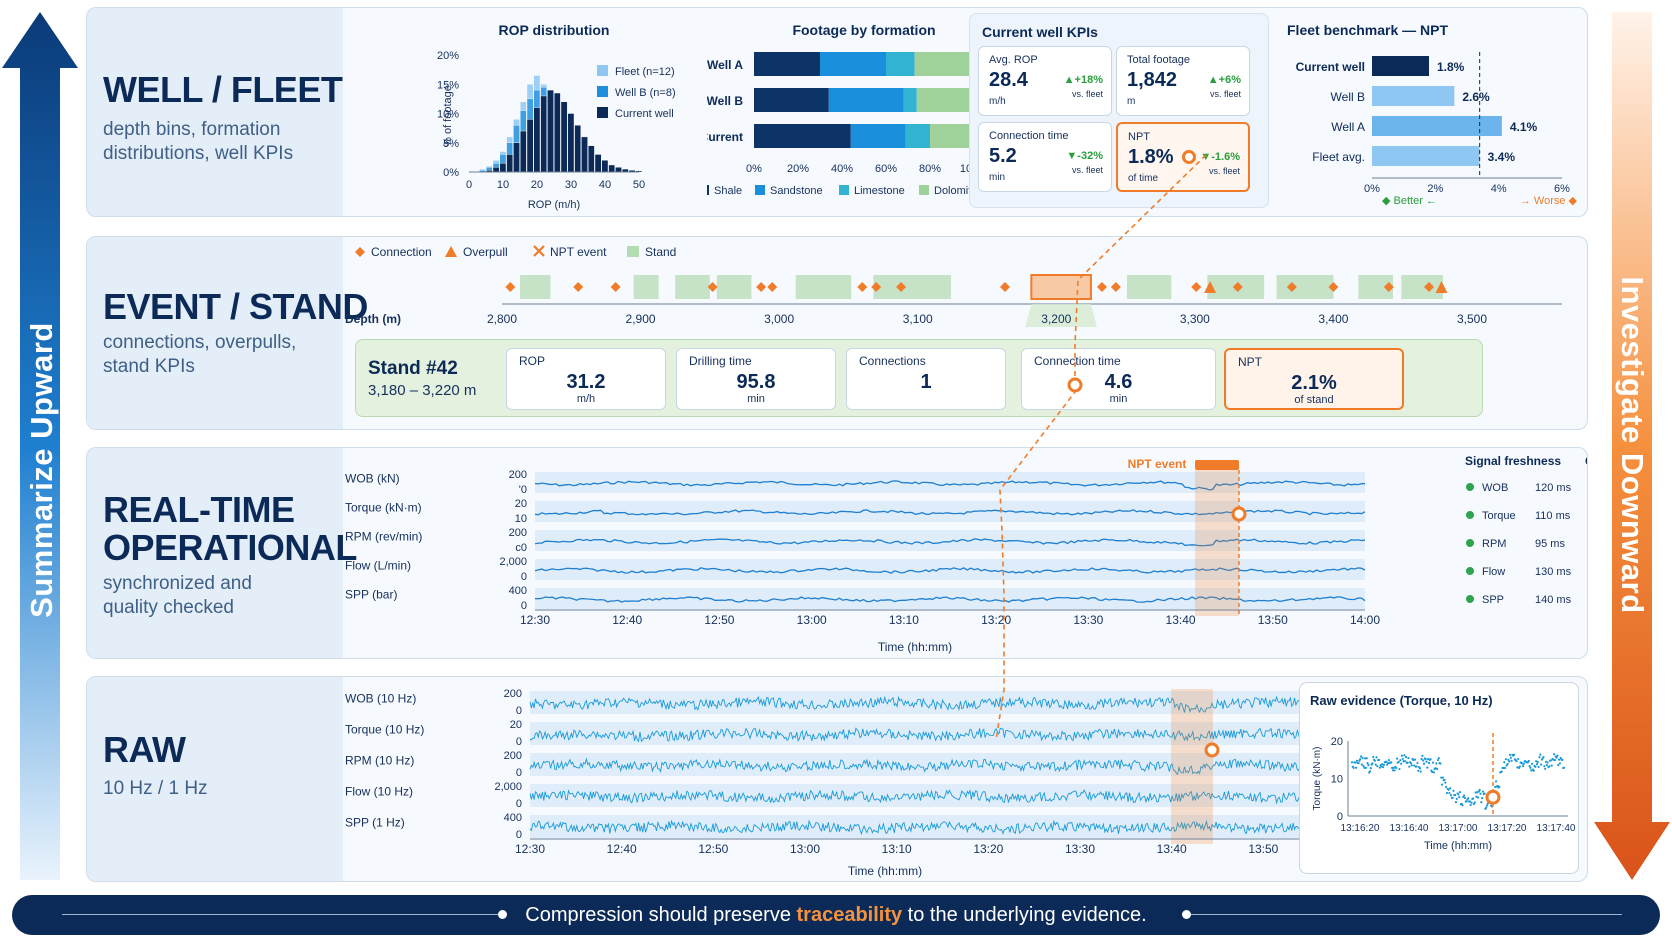 The image size is (1672, 940). What do you see at coordinates (725, 65) in the screenshot?
I see `well-label: Well A` at bounding box center [725, 65].